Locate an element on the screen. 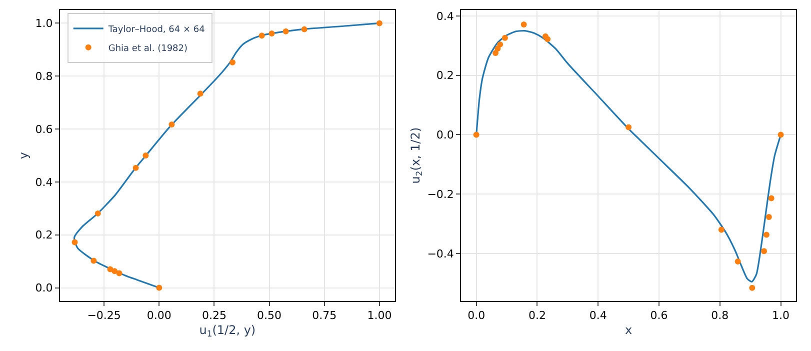 The image size is (811, 351). y-tick-label: −0.4 is located at coordinates (440, 253).